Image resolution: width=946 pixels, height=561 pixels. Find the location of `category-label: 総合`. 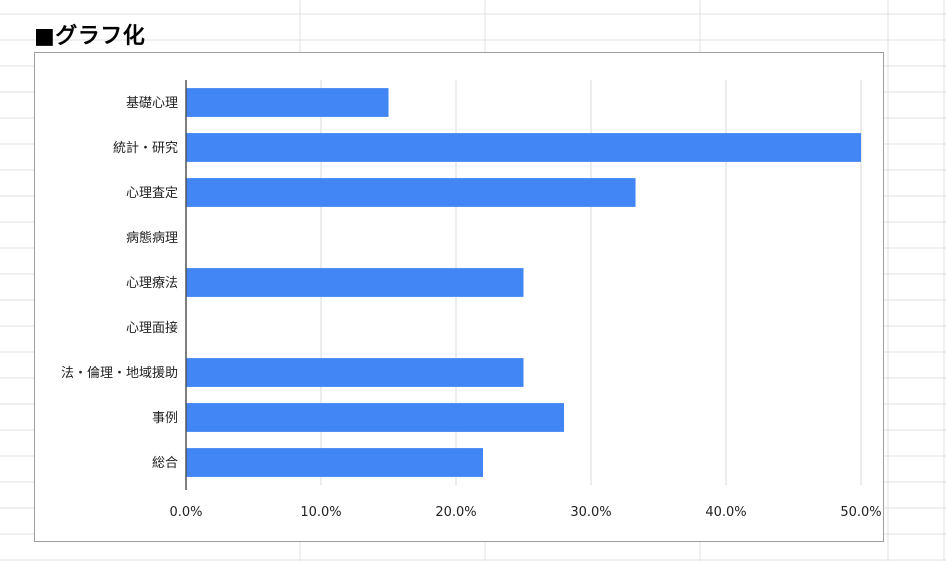

category-label: 総合 is located at coordinates (165, 463).